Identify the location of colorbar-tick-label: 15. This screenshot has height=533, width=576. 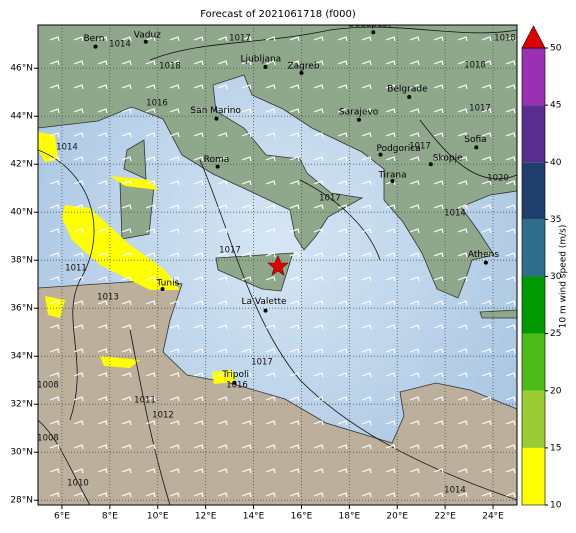
(555, 448).